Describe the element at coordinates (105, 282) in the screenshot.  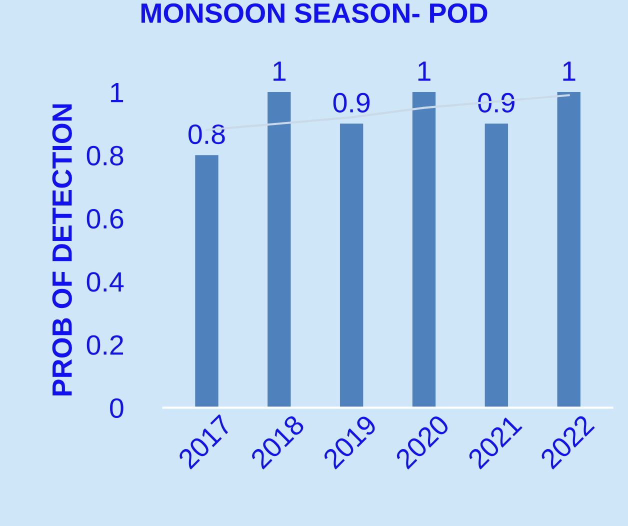
I see `y-tick-label: 0.4` at that location.